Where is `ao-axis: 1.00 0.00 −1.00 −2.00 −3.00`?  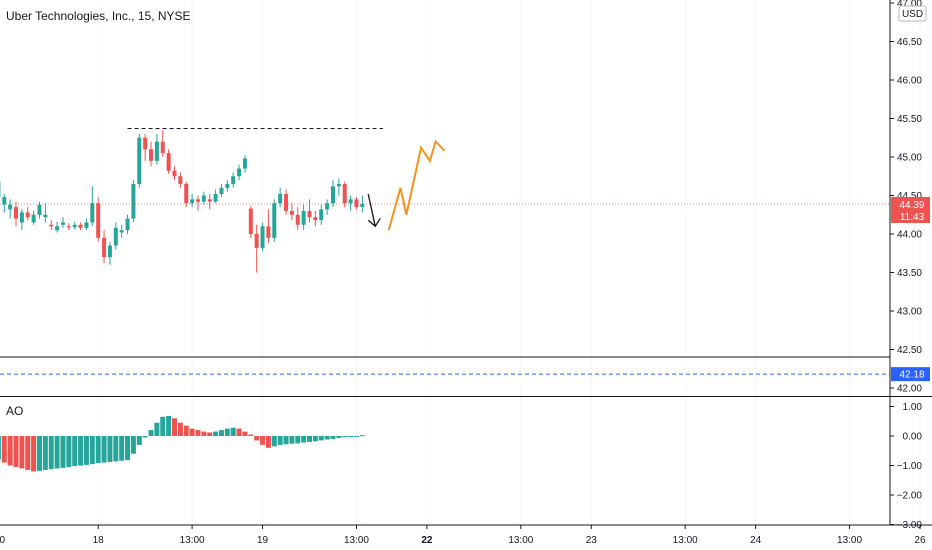 ao-axis: 1.00 0.00 −1.00 −2.00 −3.00 is located at coordinates (906, 466).